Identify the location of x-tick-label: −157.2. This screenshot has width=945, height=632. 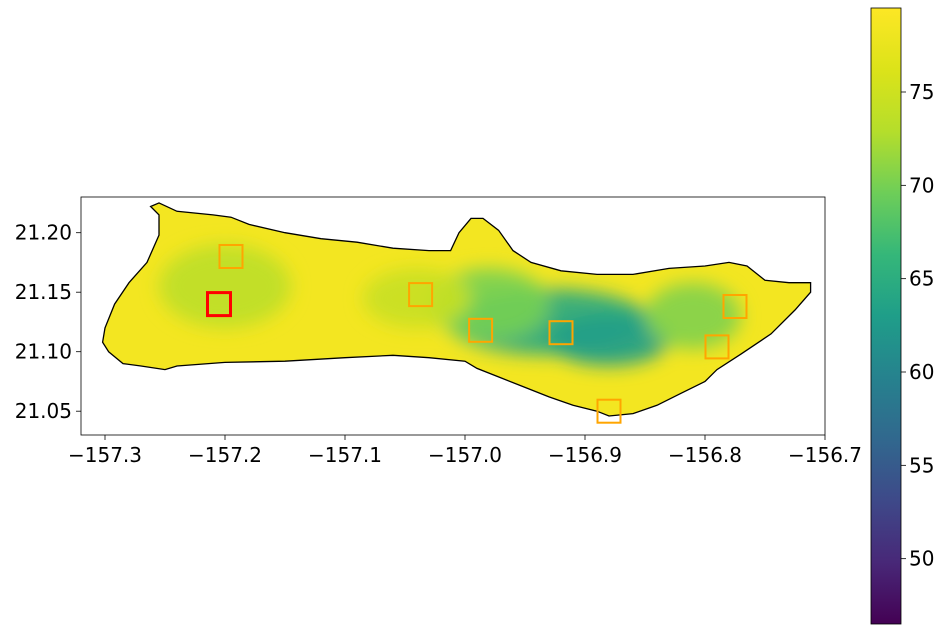
(225, 455).